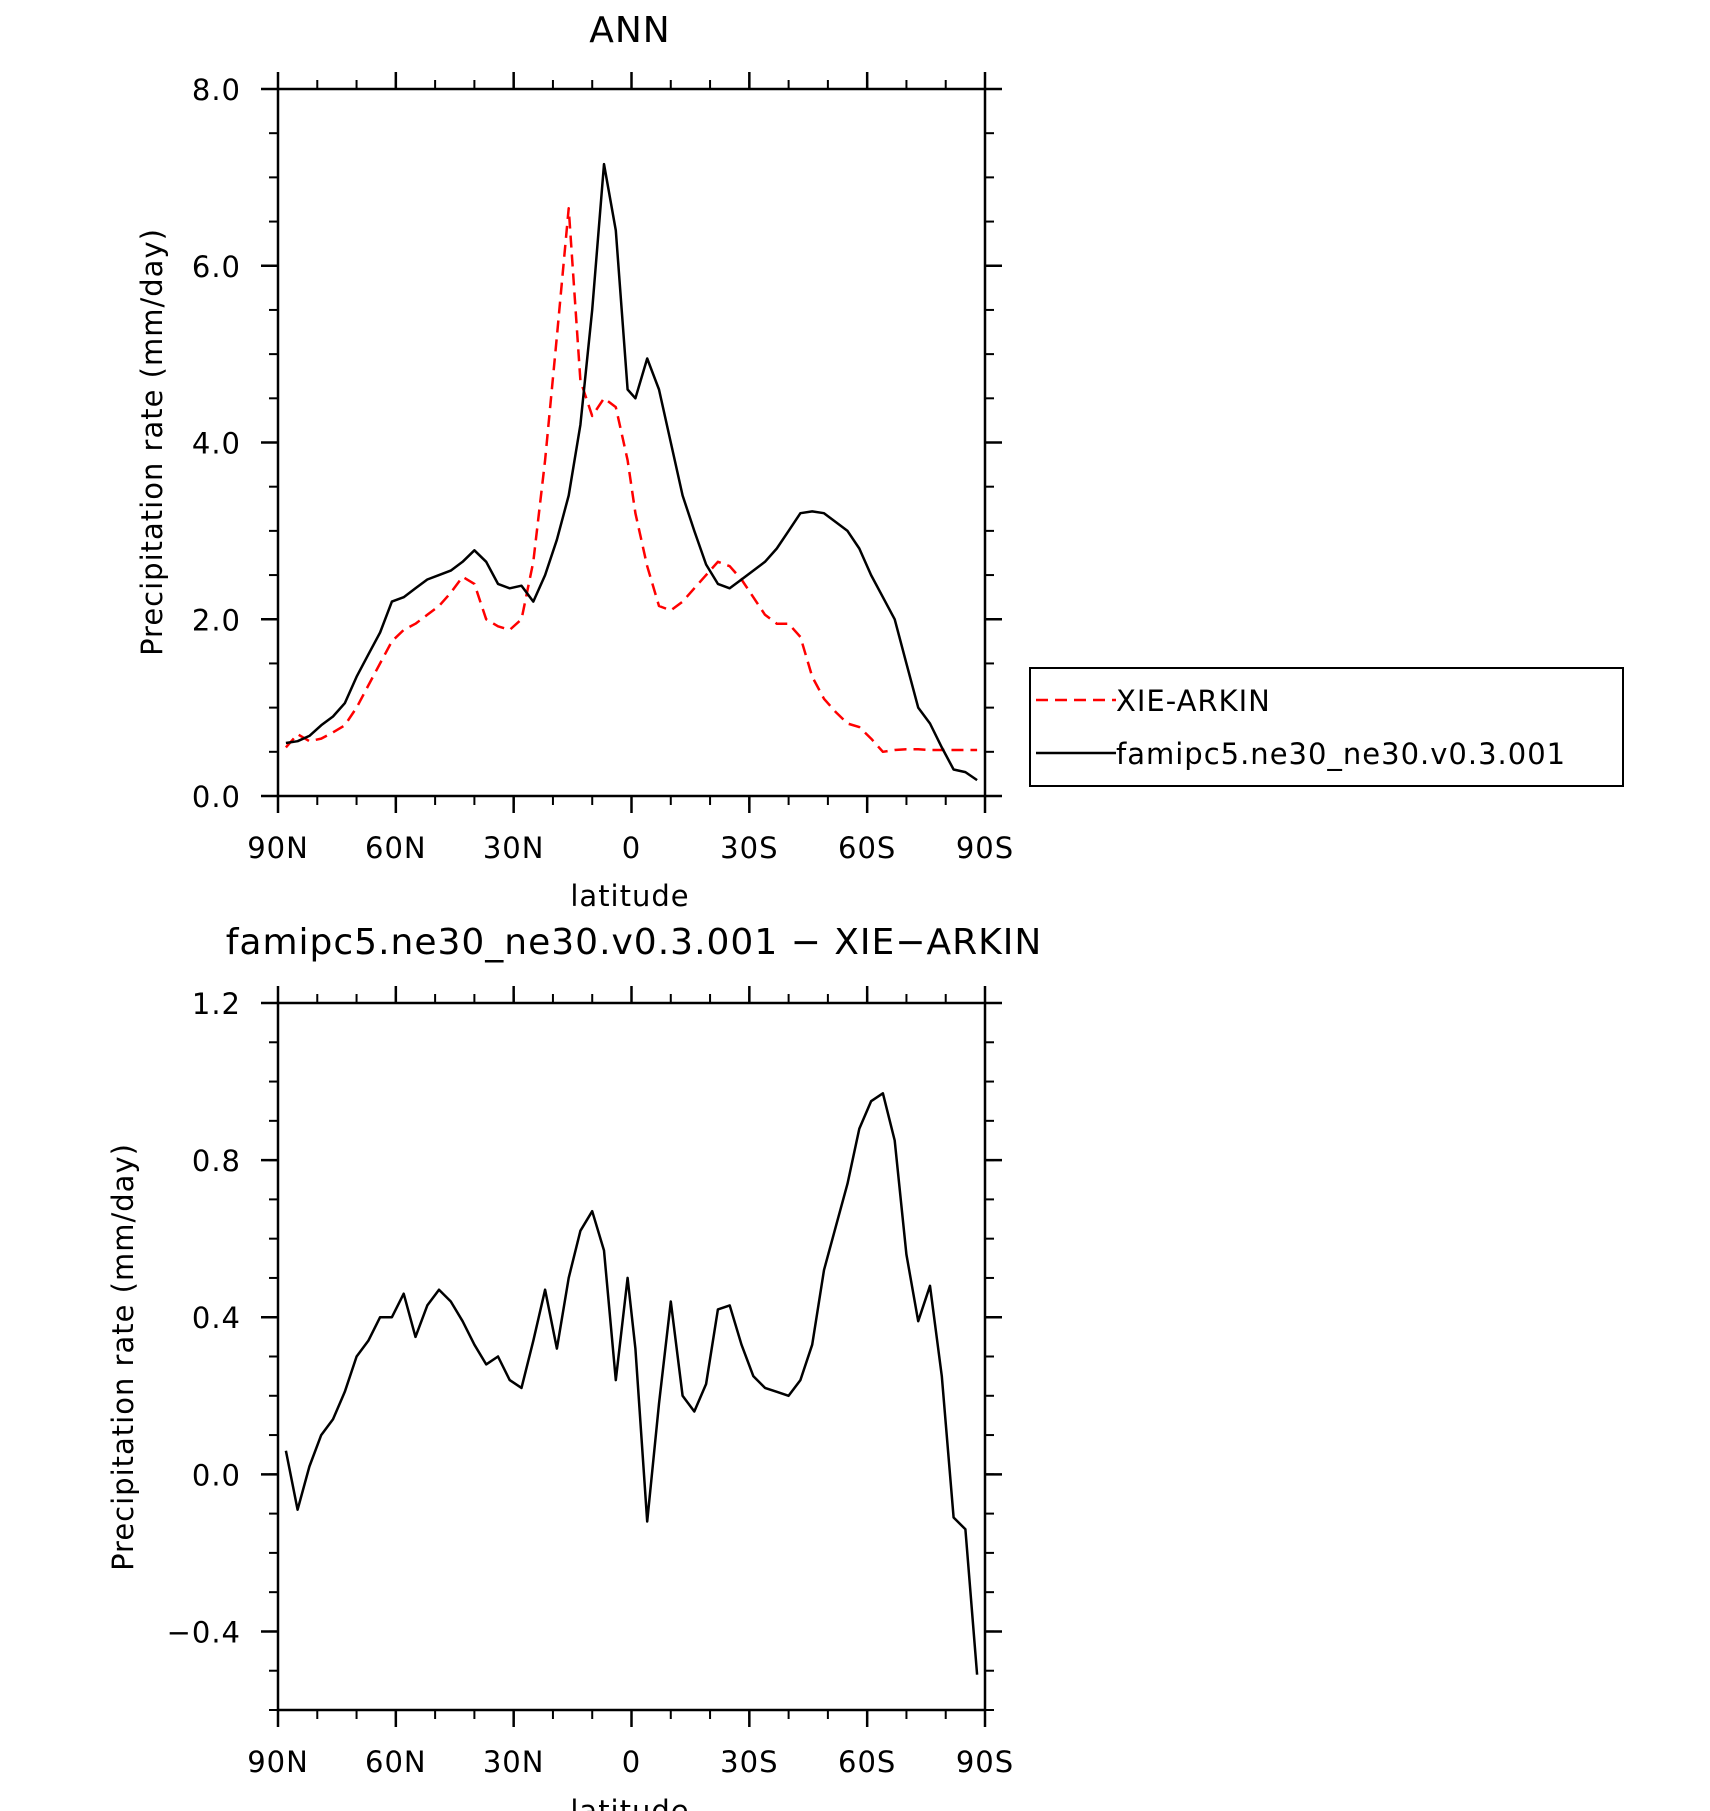 The width and height of the screenshot is (1710, 1811). I want to click on legend-label-xie-arkin: XIE-ARKIN, so click(1193, 701).